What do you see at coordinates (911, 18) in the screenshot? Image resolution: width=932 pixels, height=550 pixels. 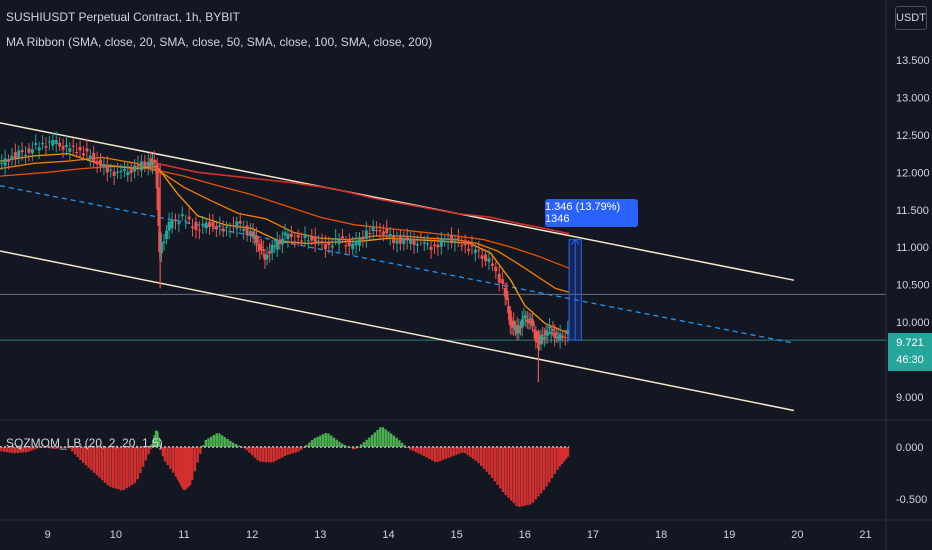 I see `currency-button: USDT` at bounding box center [911, 18].